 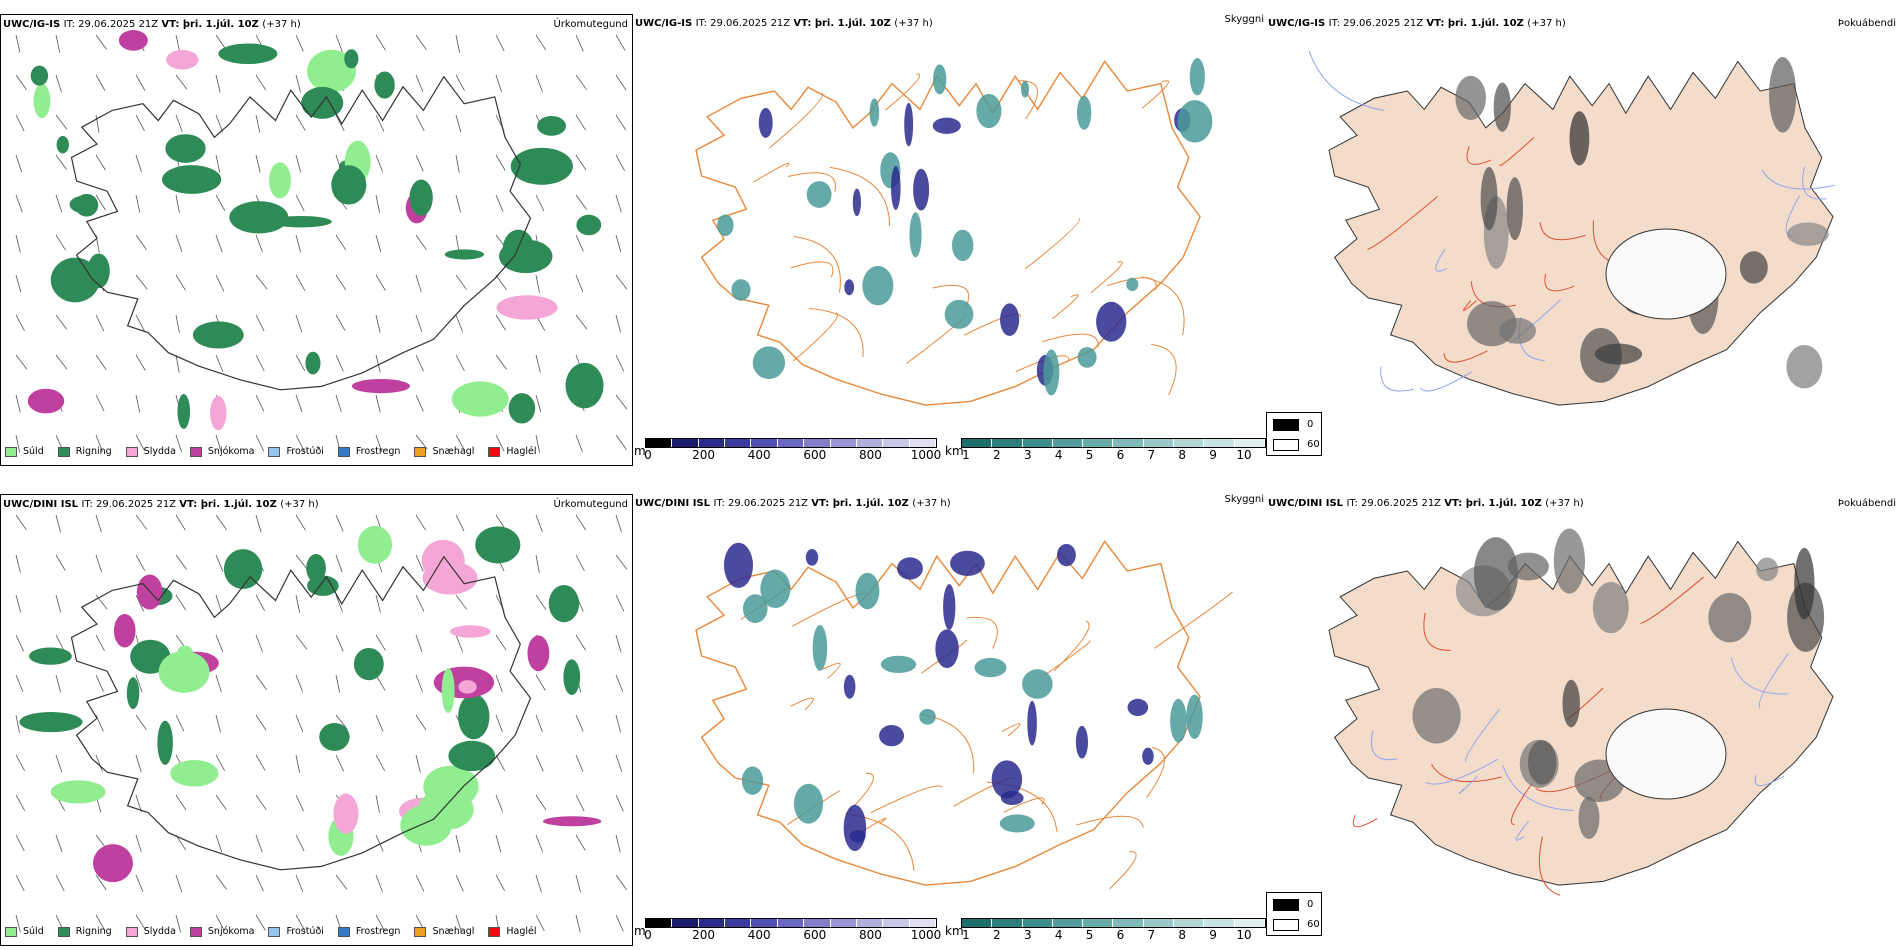 What do you see at coordinates (590, 24) in the screenshot?
I see `precip-panel-title: Úrkomutegund` at bounding box center [590, 24].